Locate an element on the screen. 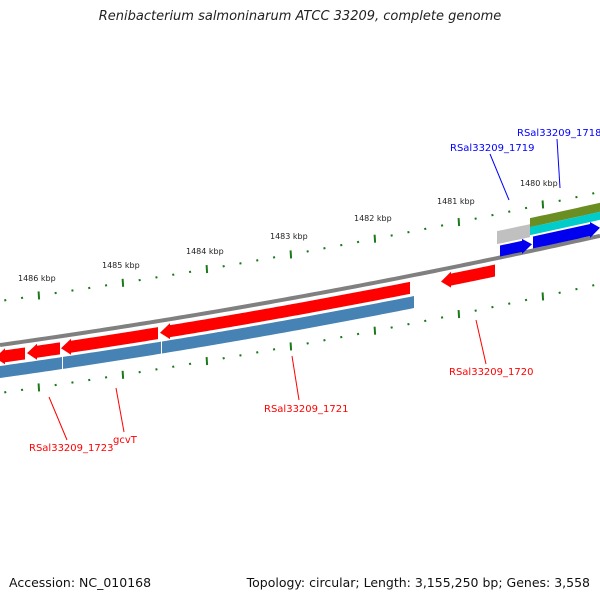 Image resolution: width=600 pixels, height=600 pixels. ruler-label: 1486 kbp is located at coordinates (37, 278).